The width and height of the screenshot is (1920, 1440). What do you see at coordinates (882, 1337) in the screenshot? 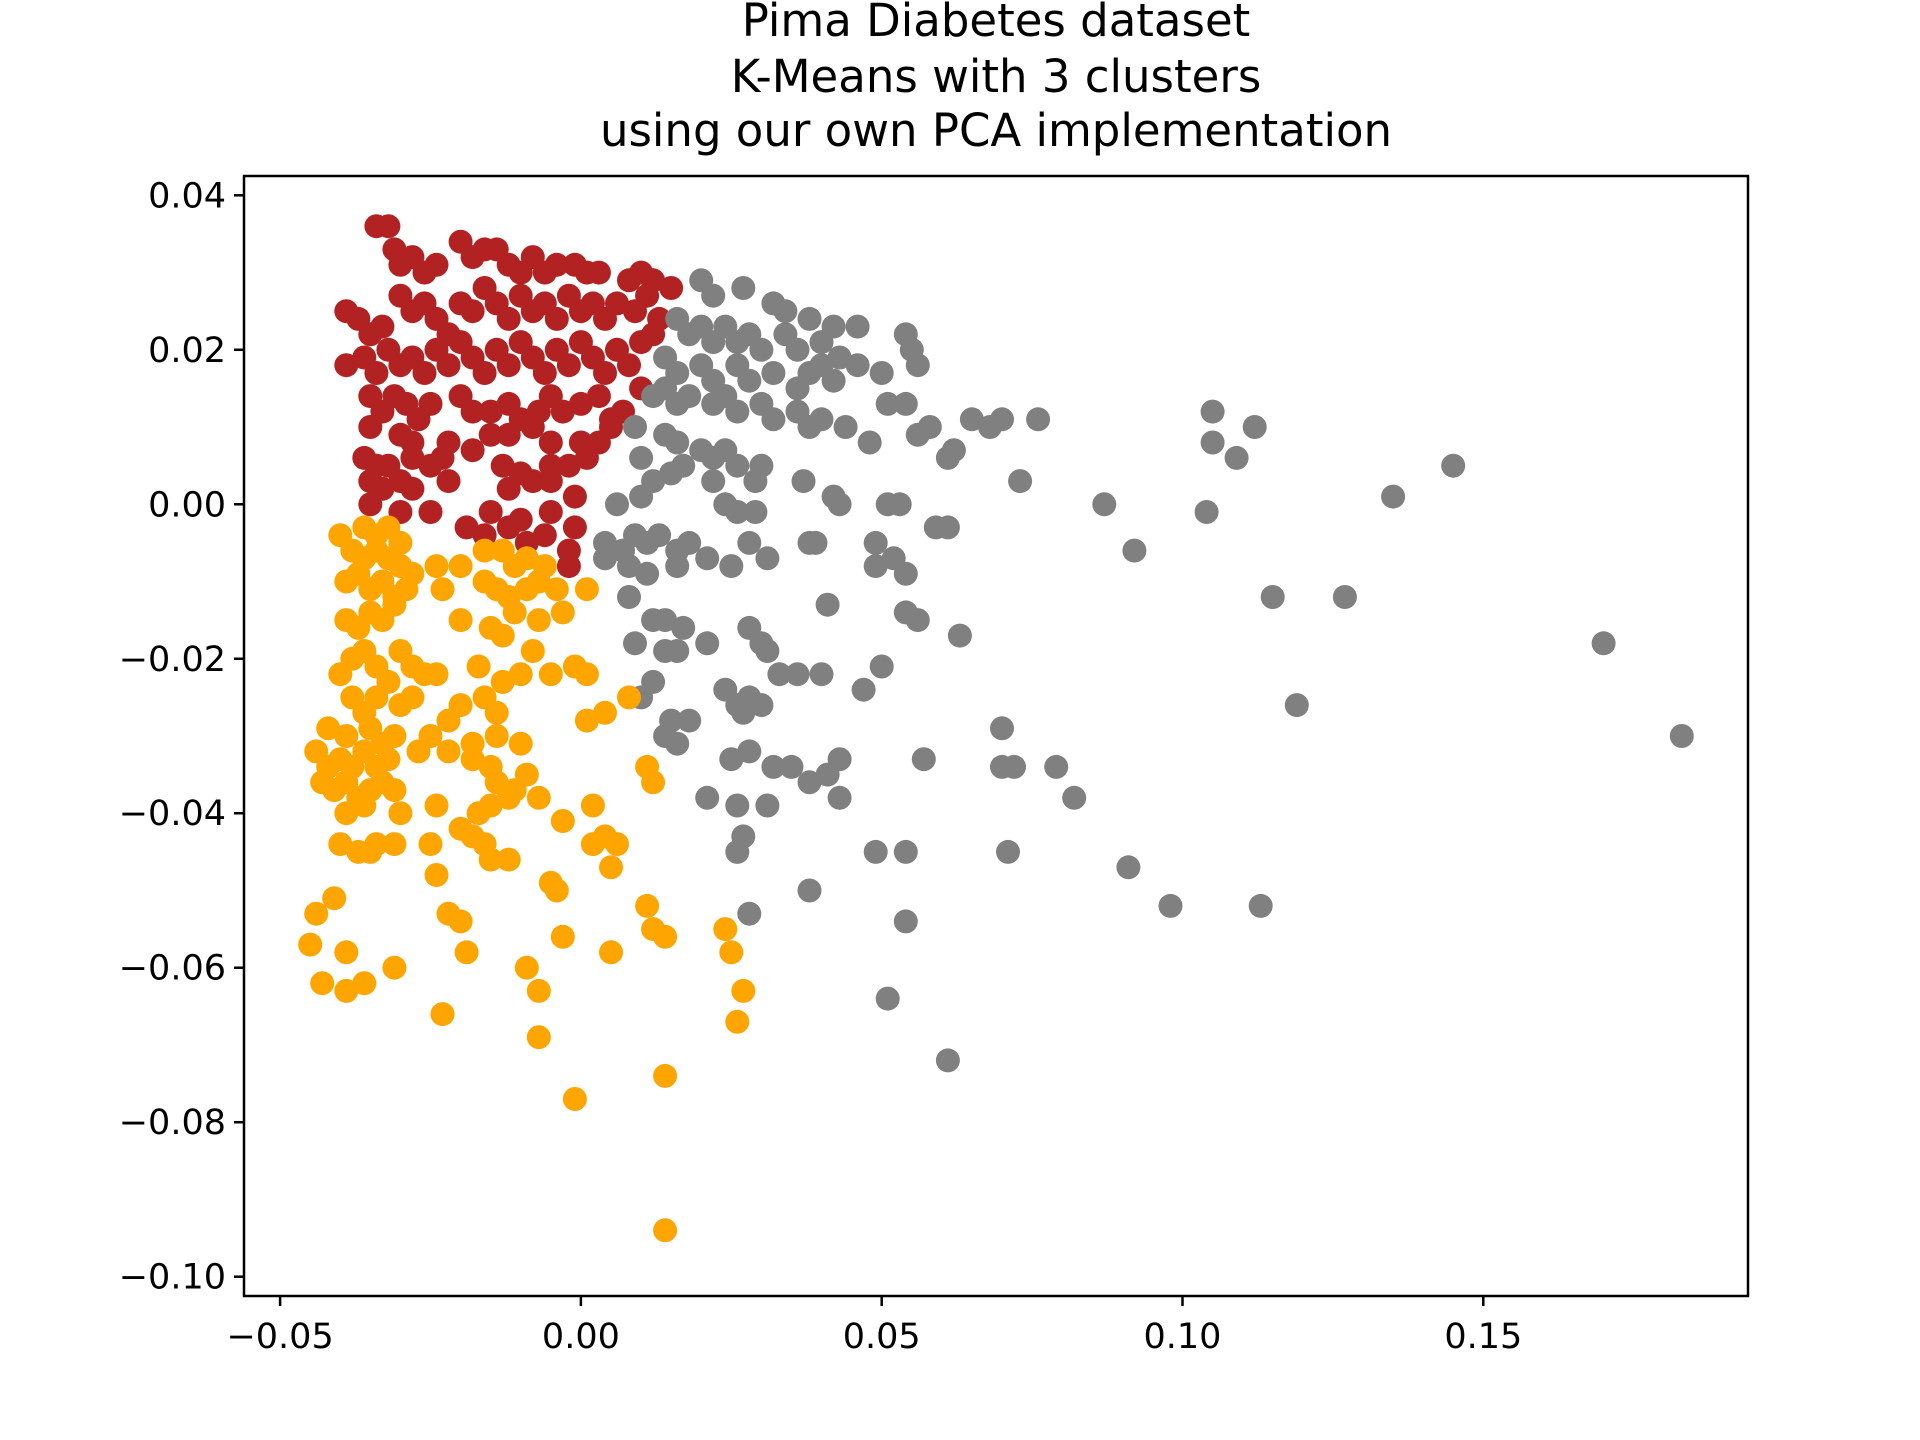
I see `x-tick-label: 0.05` at bounding box center [882, 1337].